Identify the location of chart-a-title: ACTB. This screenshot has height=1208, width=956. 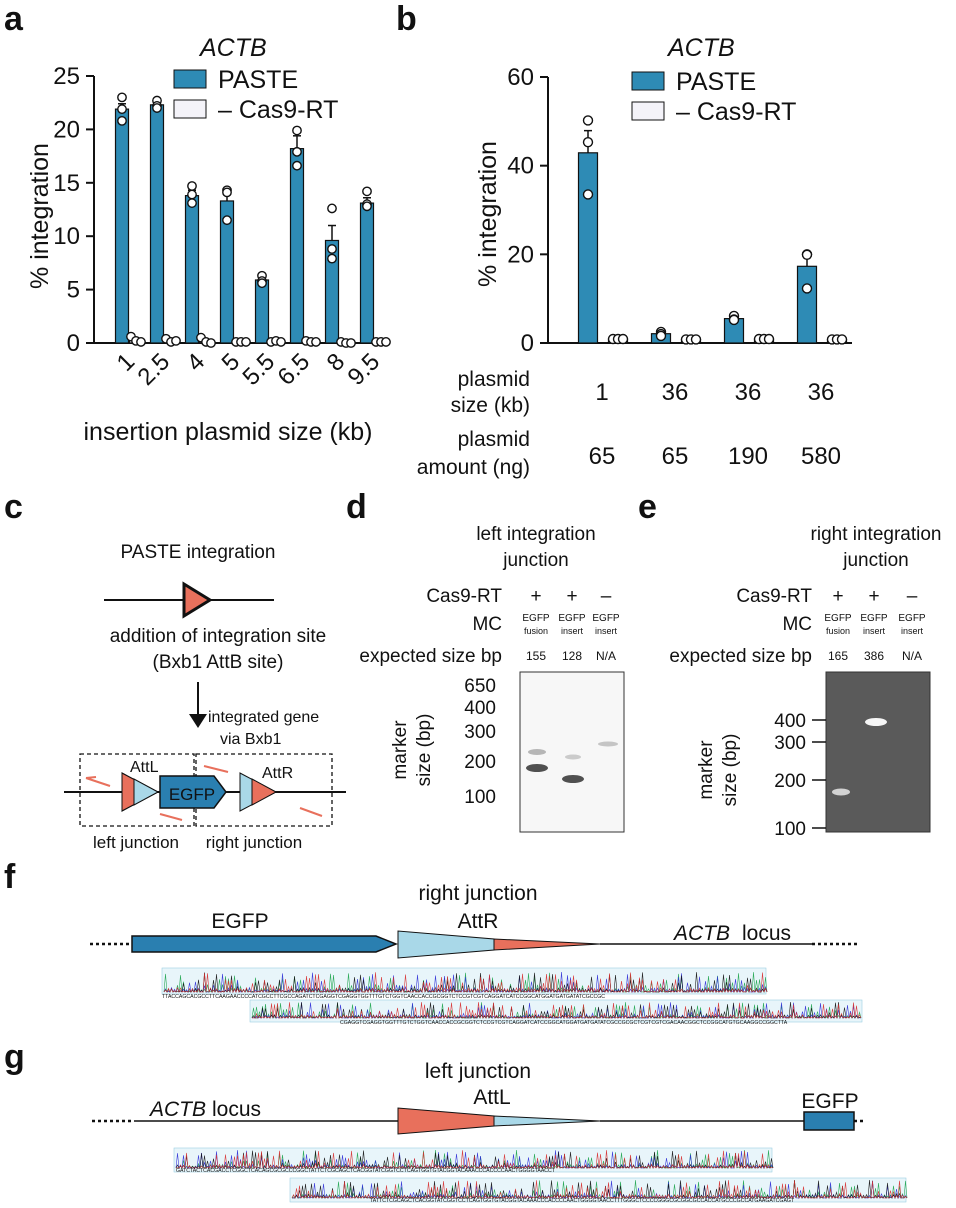
(232, 48).